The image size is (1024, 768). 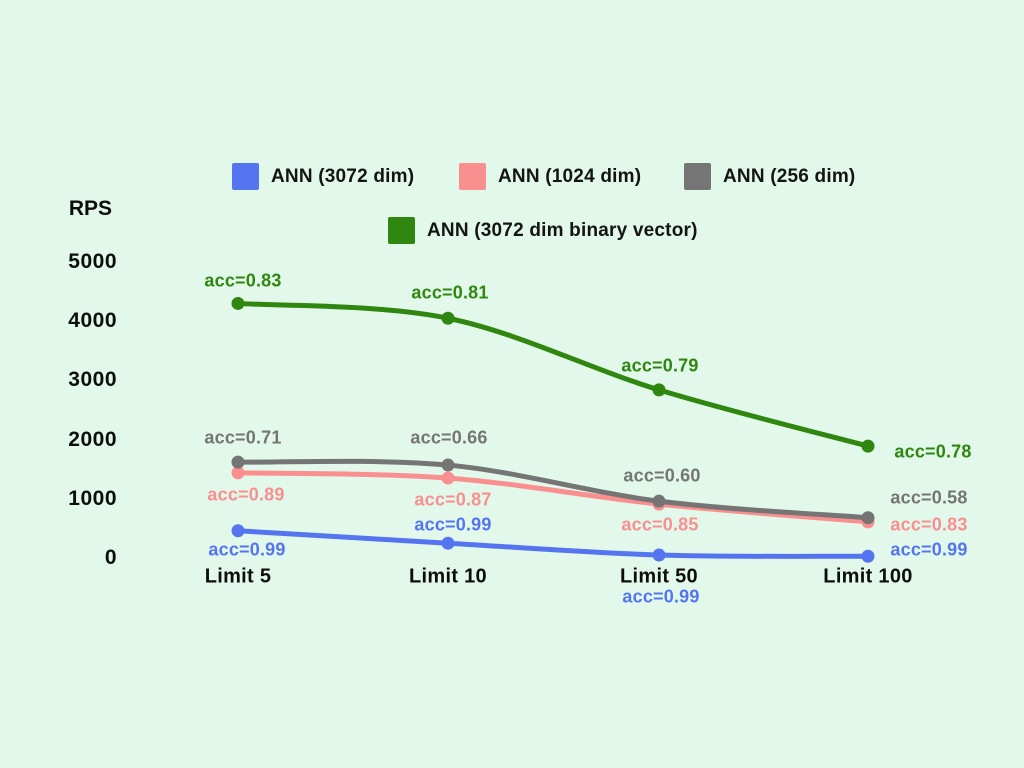 What do you see at coordinates (401, 230) in the screenshot?
I see `legend-swatch-ann-3072-dim-binary-vector` at bounding box center [401, 230].